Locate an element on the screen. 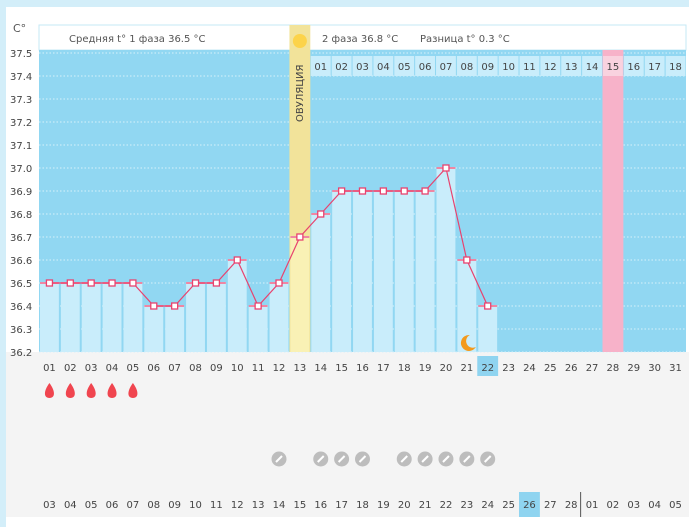  cycle-day-label: 31 is located at coordinates (675, 368).